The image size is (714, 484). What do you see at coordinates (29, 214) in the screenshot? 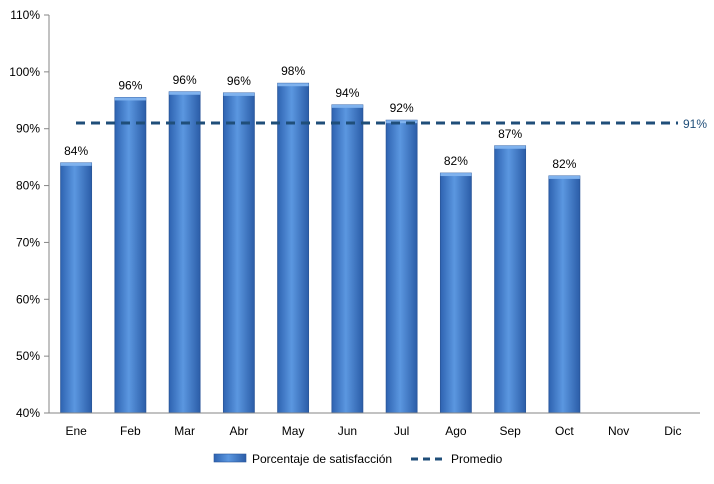
I see `y-axis: 40% 50% 60% 70% 80% 90% 100% 110%` at bounding box center [29, 214].